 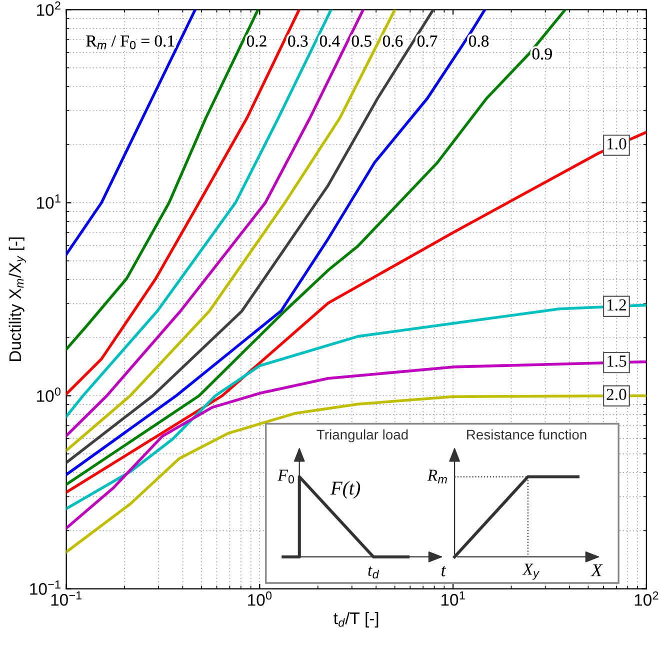 I want to click on series-label: 2.0, so click(x=616, y=394).